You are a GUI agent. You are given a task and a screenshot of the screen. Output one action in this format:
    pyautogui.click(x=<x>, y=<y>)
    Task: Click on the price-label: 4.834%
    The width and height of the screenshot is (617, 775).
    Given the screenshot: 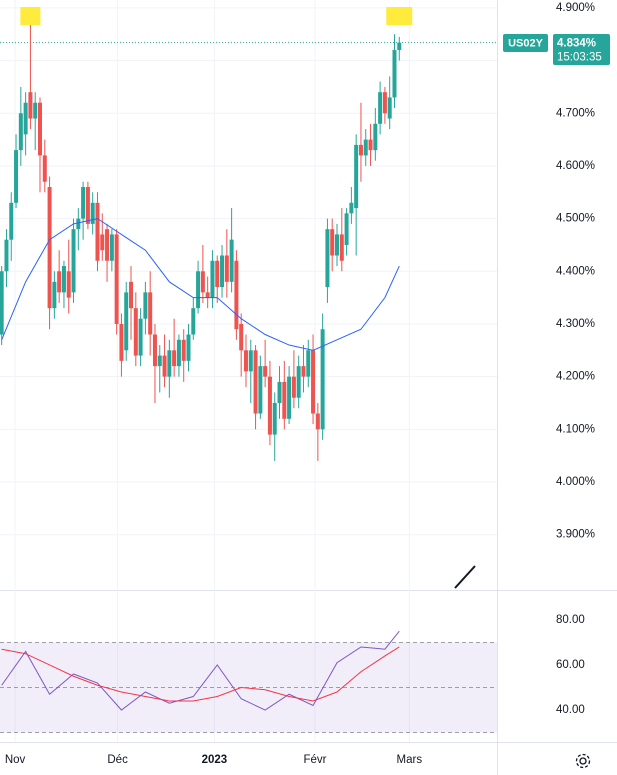 What is the action you would take?
    pyautogui.click(x=576, y=44)
    